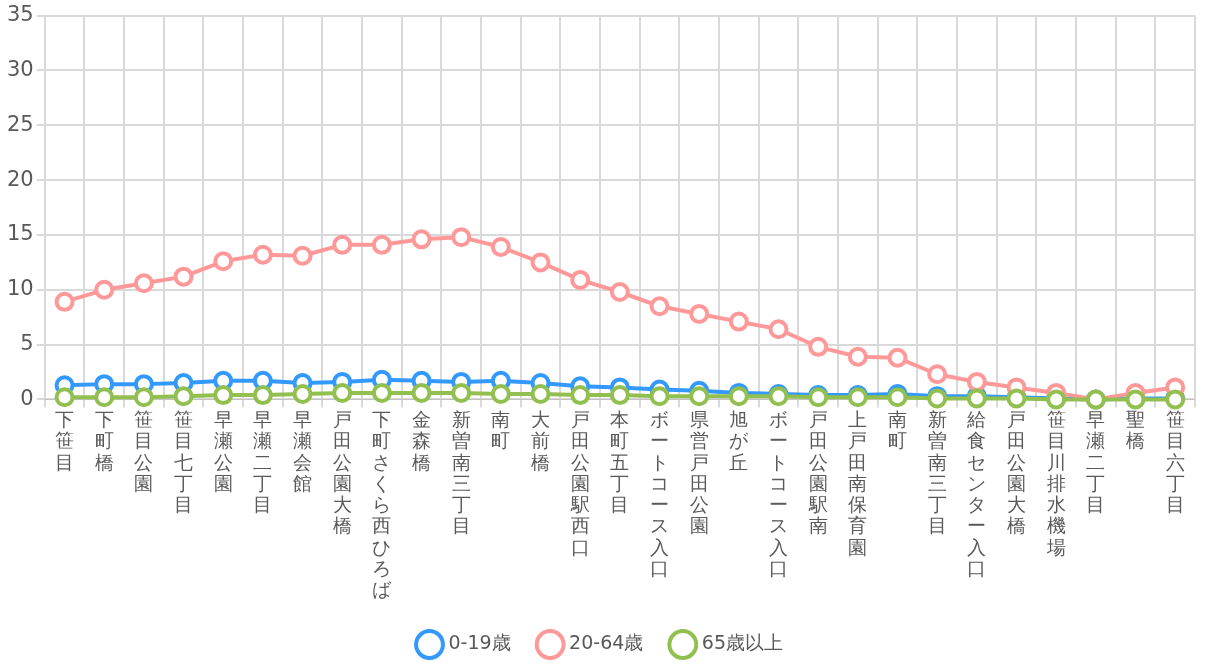  I want to click on y-tick-label: 15, so click(20, 233).